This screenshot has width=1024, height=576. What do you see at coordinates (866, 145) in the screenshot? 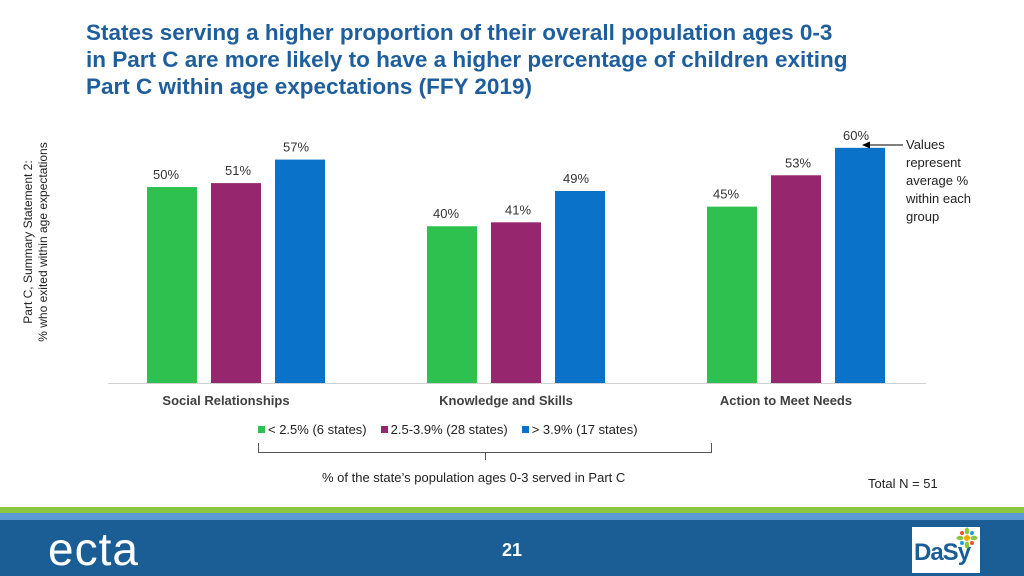
I see `annotation-arrow-head` at bounding box center [866, 145].